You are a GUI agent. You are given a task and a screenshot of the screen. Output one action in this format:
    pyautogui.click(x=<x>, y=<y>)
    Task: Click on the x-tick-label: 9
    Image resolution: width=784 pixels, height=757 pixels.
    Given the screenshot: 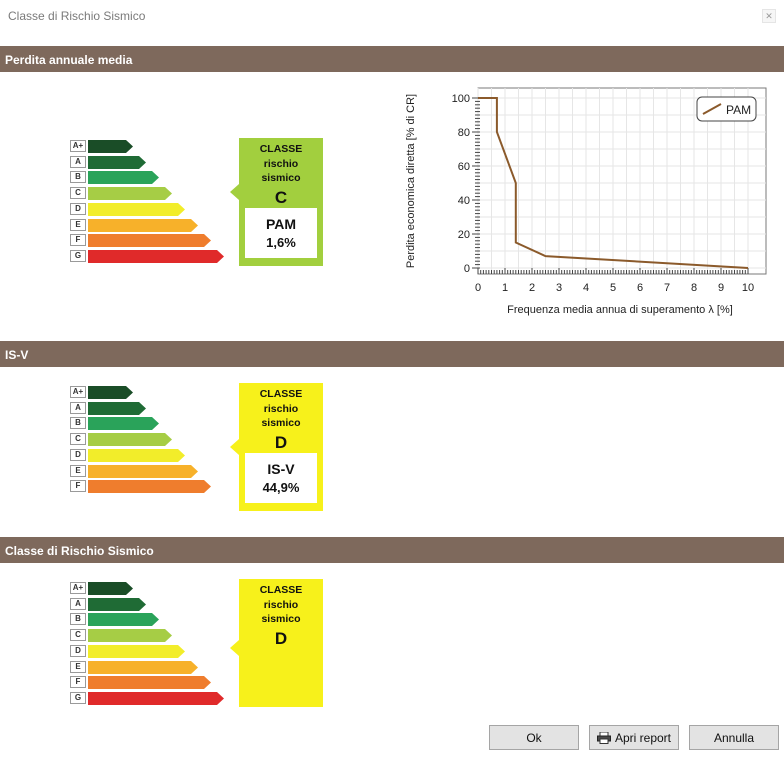 What is the action you would take?
    pyautogui.click(x=721, y=288)
    